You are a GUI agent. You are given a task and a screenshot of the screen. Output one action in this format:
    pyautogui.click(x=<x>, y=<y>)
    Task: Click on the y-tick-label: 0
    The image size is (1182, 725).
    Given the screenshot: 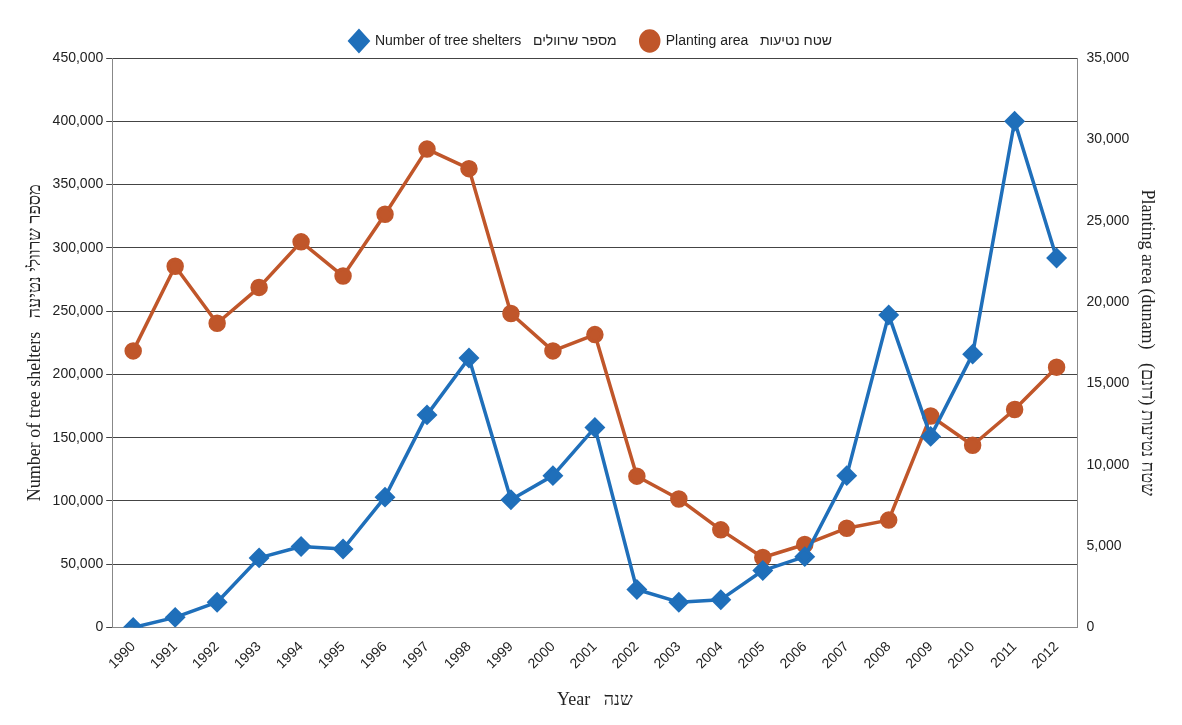 What is the action you would take?
    pyautogui.click(x=99, y=626)
    